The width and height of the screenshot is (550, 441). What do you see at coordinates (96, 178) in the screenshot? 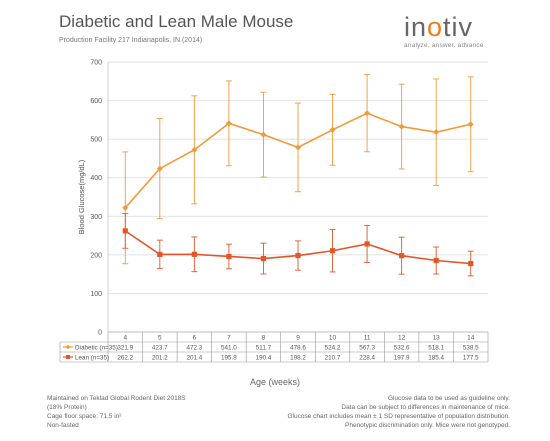
I see `y-tick-label: 400` at bounding box center [96, 178].